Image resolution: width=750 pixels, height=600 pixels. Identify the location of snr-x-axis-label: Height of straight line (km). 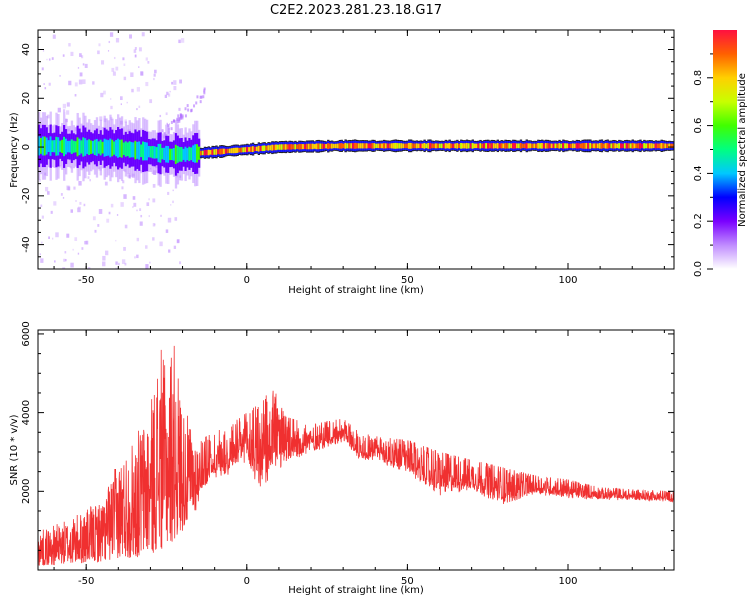
(356, 590).